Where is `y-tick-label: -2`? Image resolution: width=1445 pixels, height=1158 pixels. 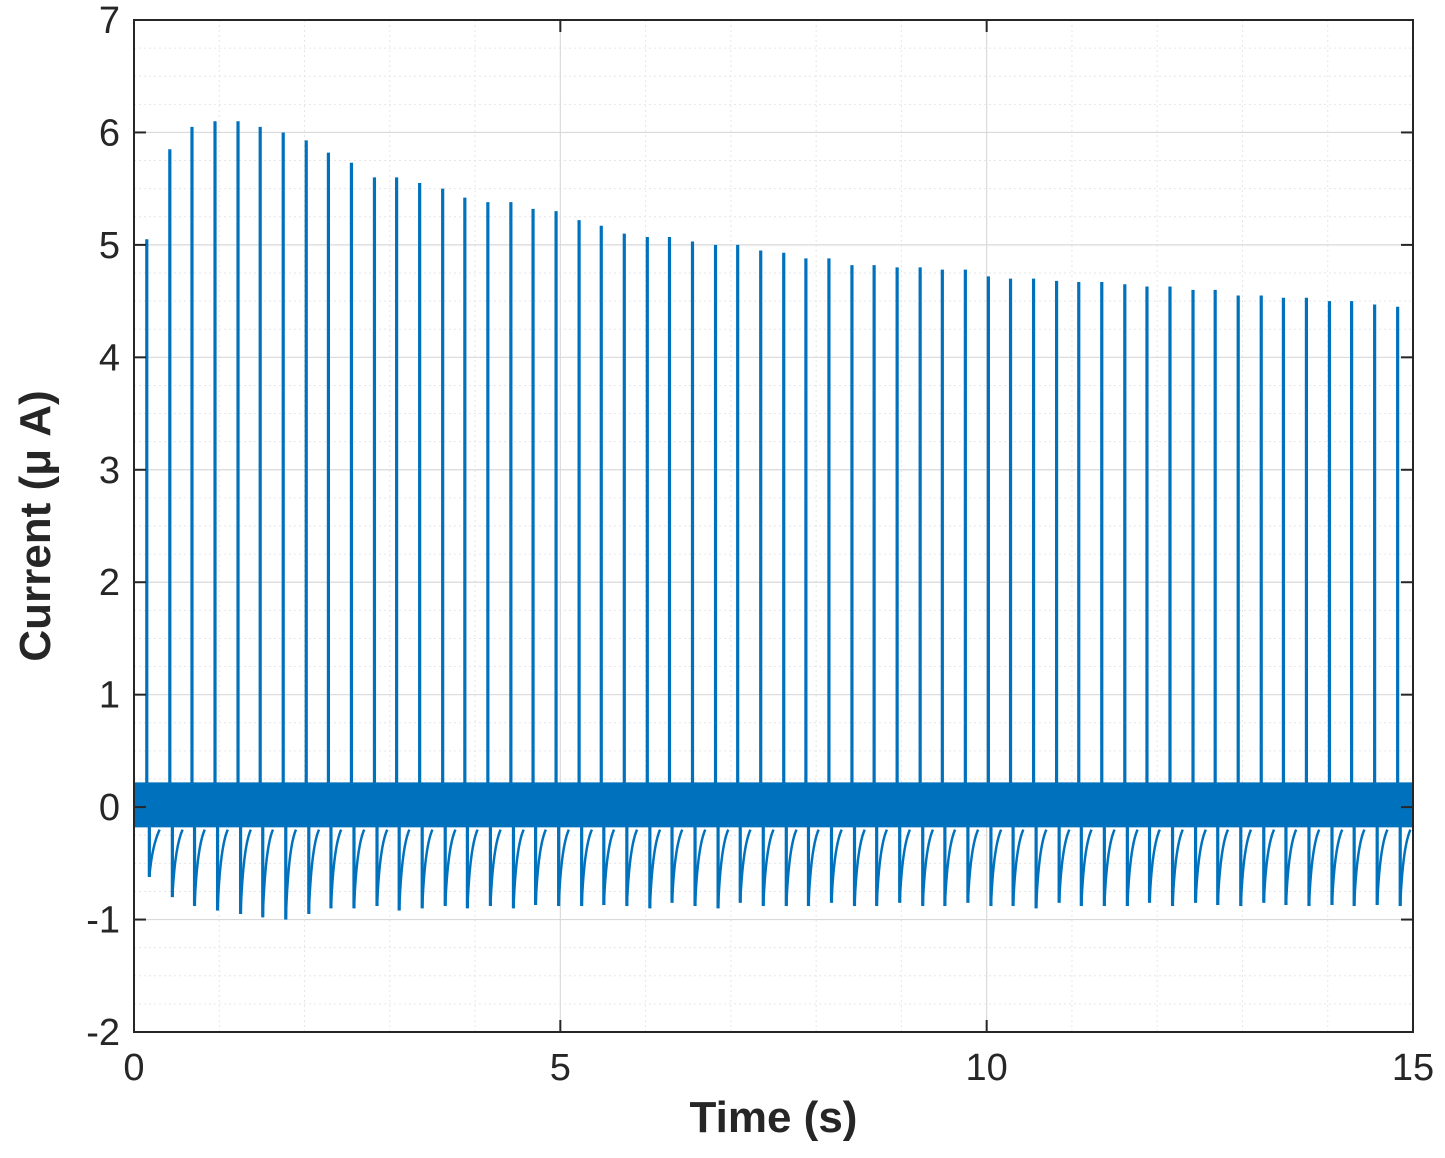
y-tick-label: -2 is located at coordinates (103, 1033).